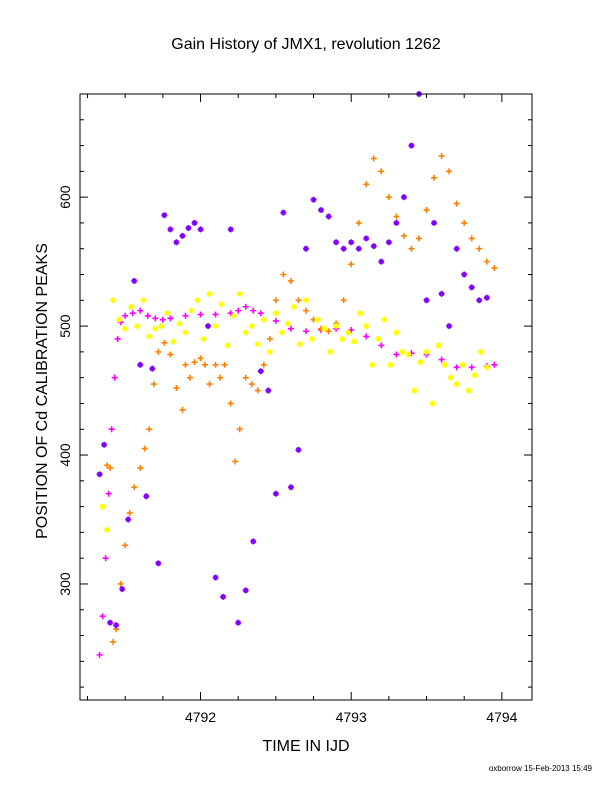  I want to click on x-tick-label: 4792, so click(200, 717).